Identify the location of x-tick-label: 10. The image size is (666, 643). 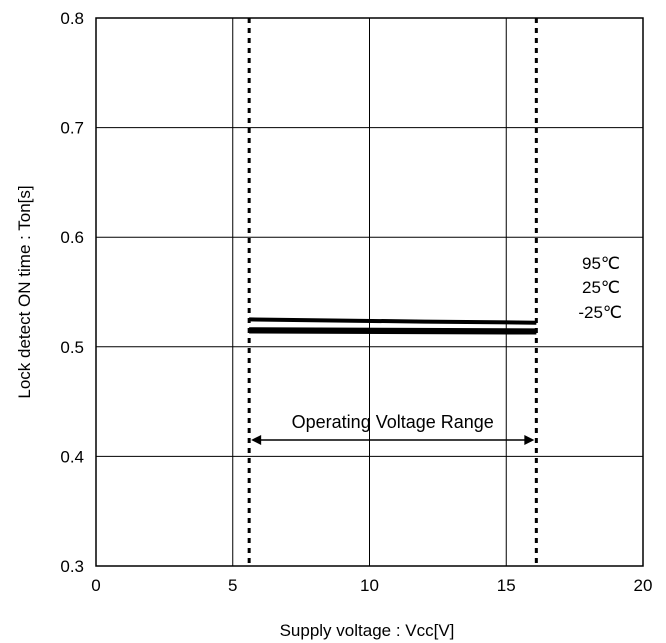
(369, 585).